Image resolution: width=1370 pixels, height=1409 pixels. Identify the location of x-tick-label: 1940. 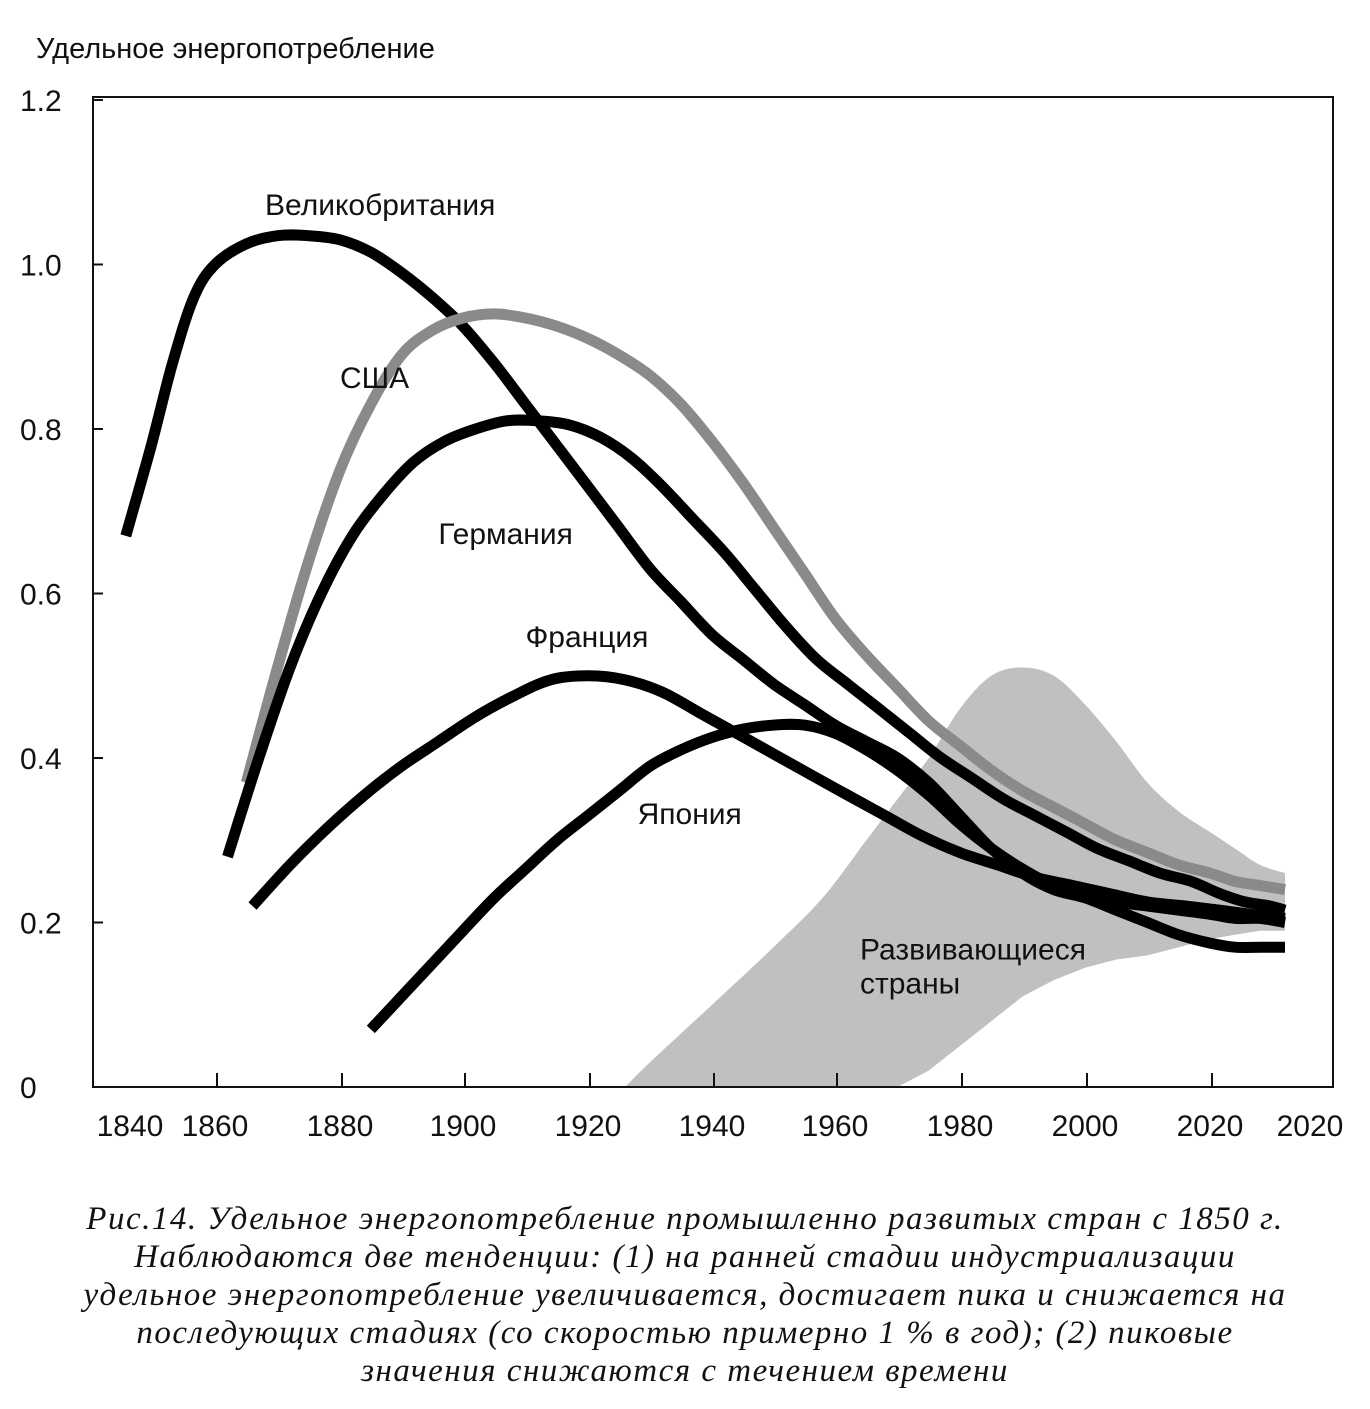
(712, 1126).